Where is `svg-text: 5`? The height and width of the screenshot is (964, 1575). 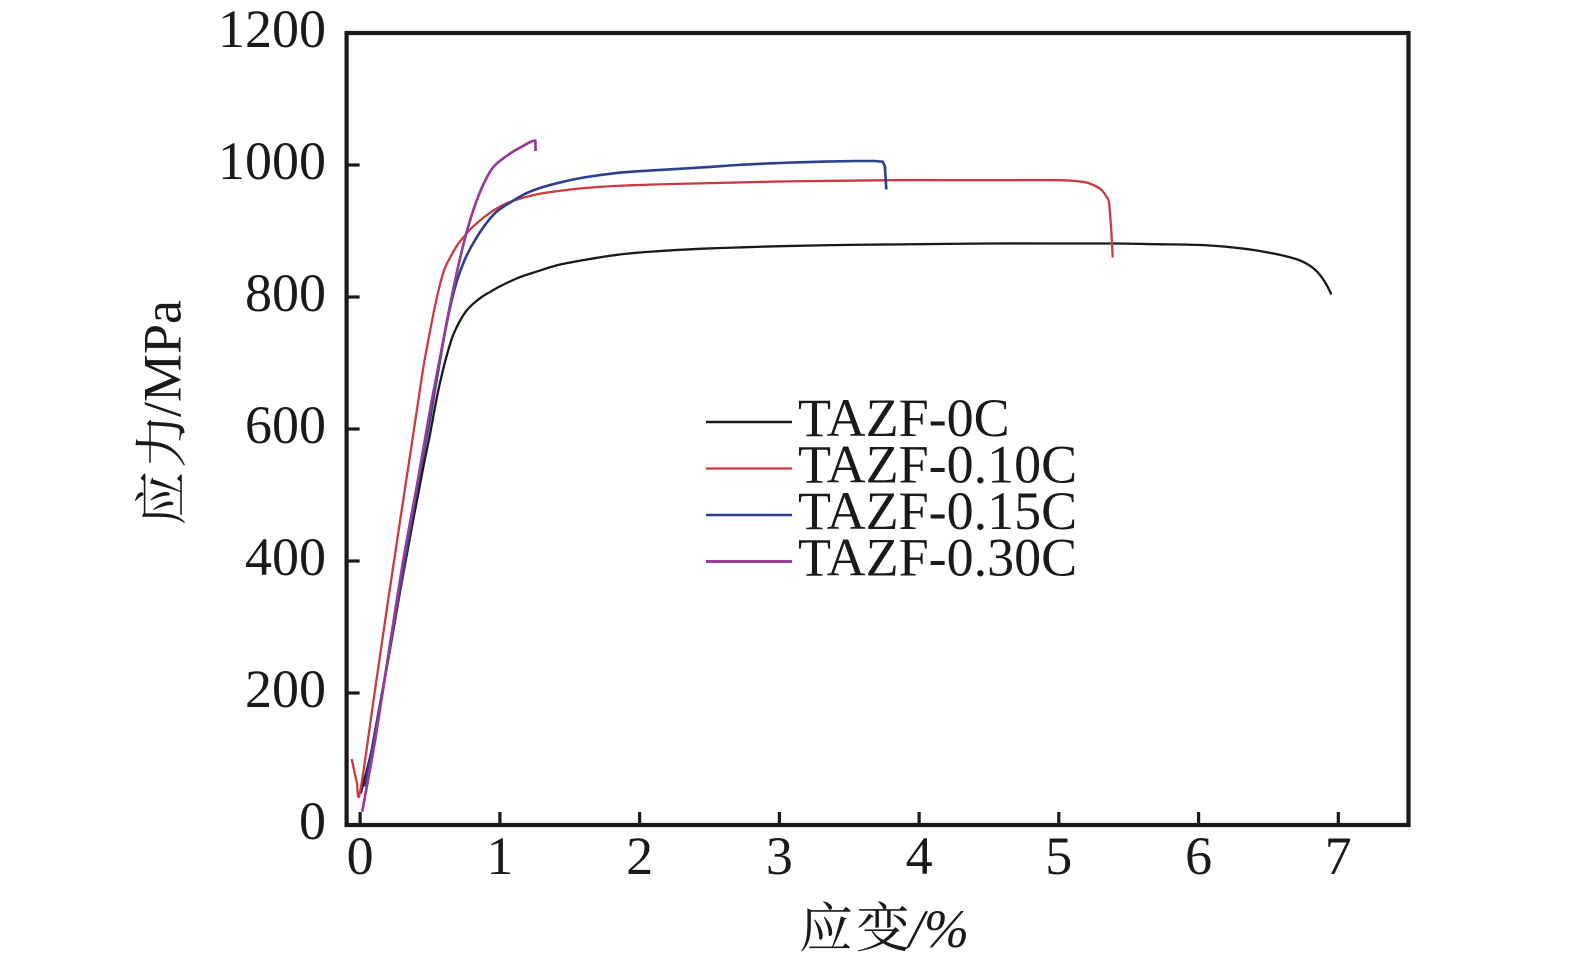 svg-text: 5 is located at coordinates (1058, 856).